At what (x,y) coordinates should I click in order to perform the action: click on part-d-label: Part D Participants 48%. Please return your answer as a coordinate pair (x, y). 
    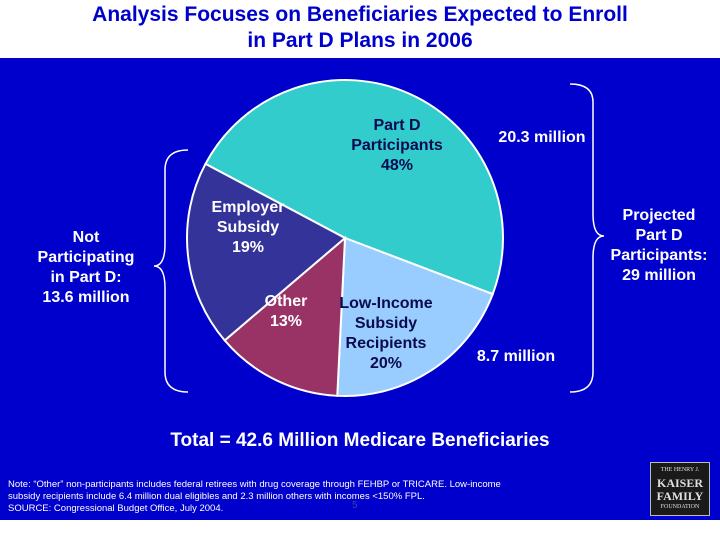
    Looking at the image, I should click on (397, 145).